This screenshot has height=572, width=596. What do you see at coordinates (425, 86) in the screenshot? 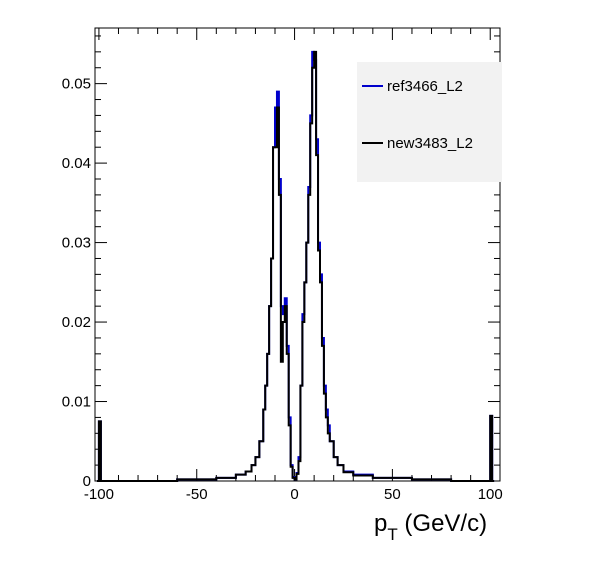
I see `legend-label-ref3466-L2: ref3466_L2` at bounding box center [425, 86].